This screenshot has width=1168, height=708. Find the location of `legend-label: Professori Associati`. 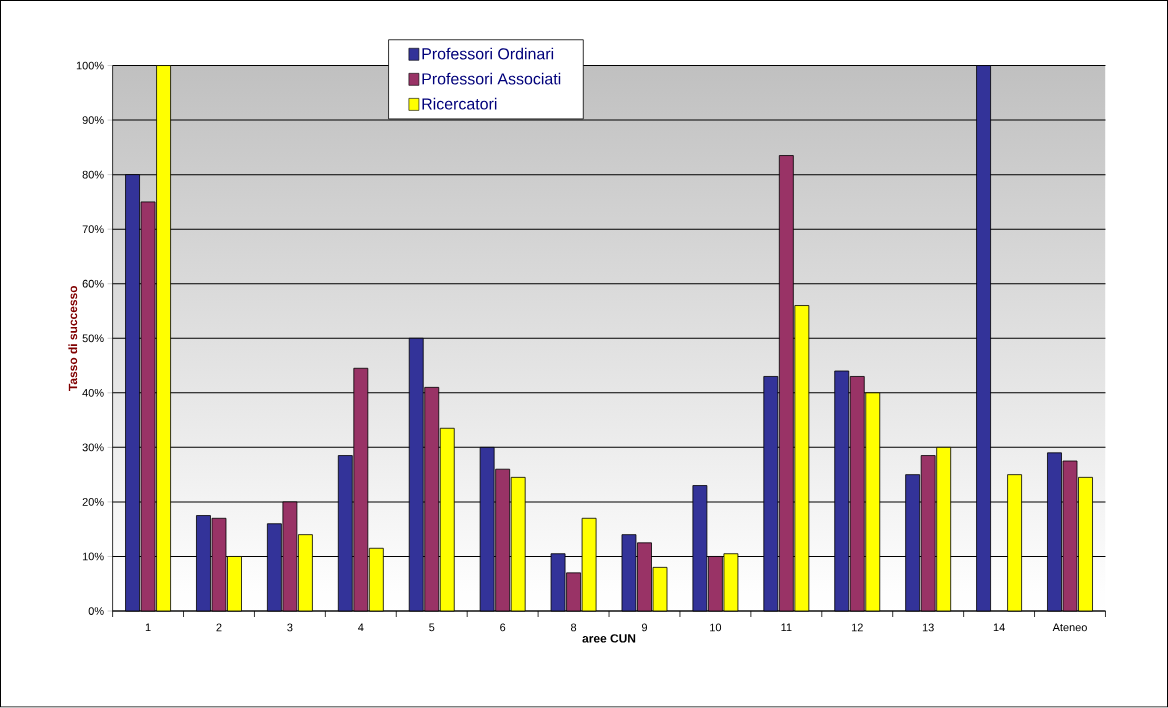

legend-label: Professori Associati is located at coordinates (491, 79).